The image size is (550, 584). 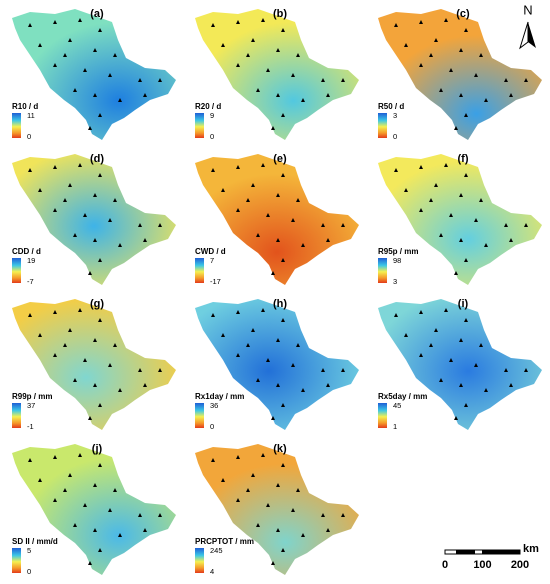 I want to click on legend-title: R95p / mm, so click(x=398, y=251).